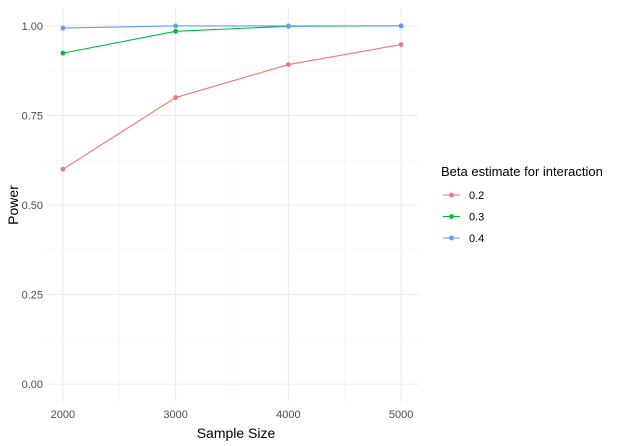 The width and height of the screenshot is (624, 446). Describe the element at coordinates (32, 116) in the screenshot. I see `y-tick-label: 0.75` at that location.